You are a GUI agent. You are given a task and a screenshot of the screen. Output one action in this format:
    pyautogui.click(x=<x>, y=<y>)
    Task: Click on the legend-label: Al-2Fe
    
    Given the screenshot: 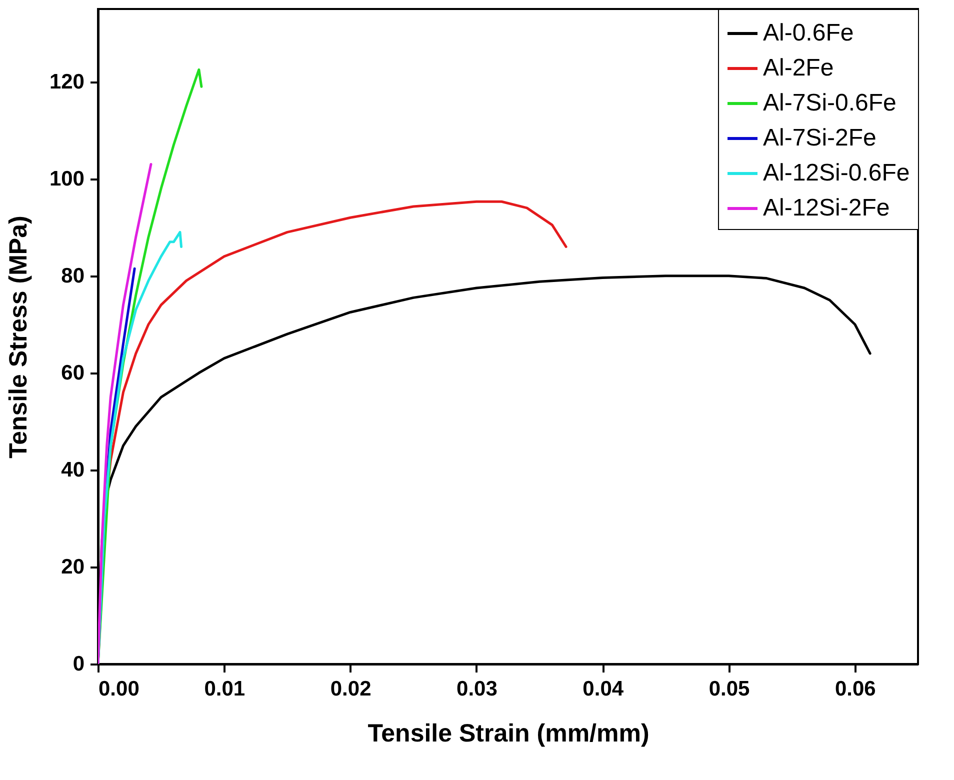 What is the action you would take?
    pyautogui.click(x=798, y=68)
    